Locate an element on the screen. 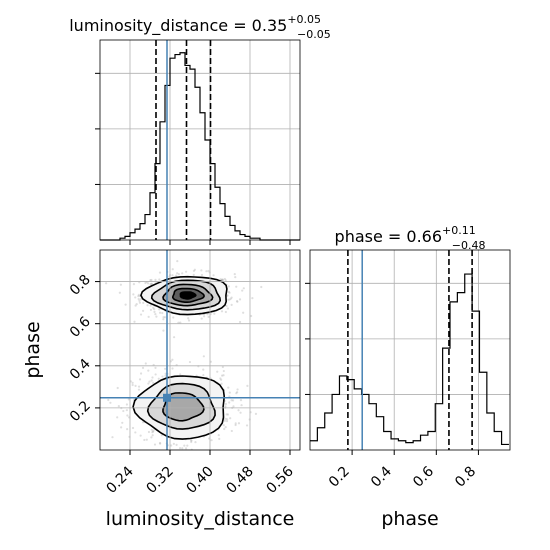 This screenshot has width=550, height=550. histogram-step-line is located at coordinates (200, 146).